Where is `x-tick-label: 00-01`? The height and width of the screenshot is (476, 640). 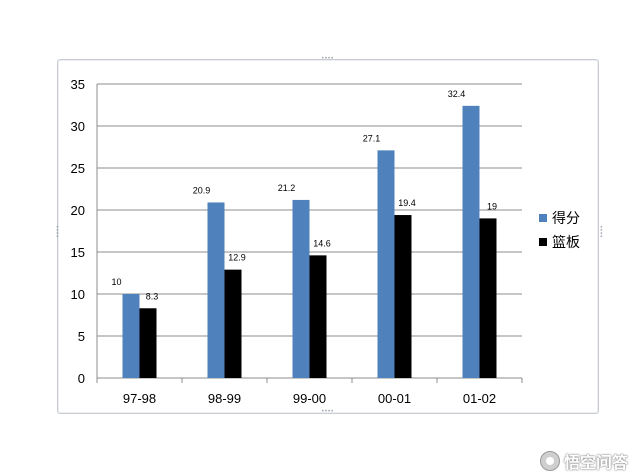 x-tick-label: 00-01 is located at coordinates (394, 398).